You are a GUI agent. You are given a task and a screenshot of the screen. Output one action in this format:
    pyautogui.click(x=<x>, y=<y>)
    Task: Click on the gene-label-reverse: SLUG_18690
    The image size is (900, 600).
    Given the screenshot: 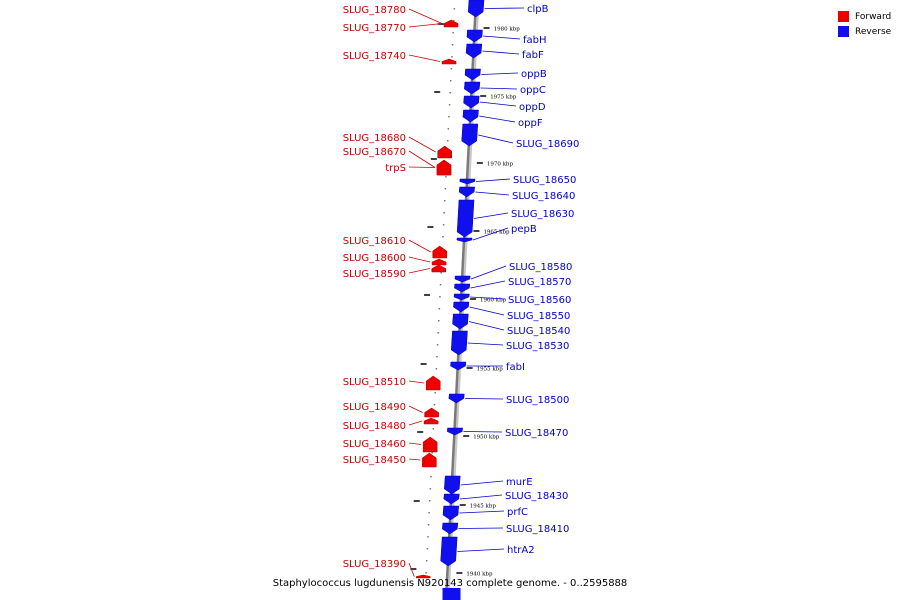 What is the action you would take?
    pyautogui.click(x=547, y=144)
    